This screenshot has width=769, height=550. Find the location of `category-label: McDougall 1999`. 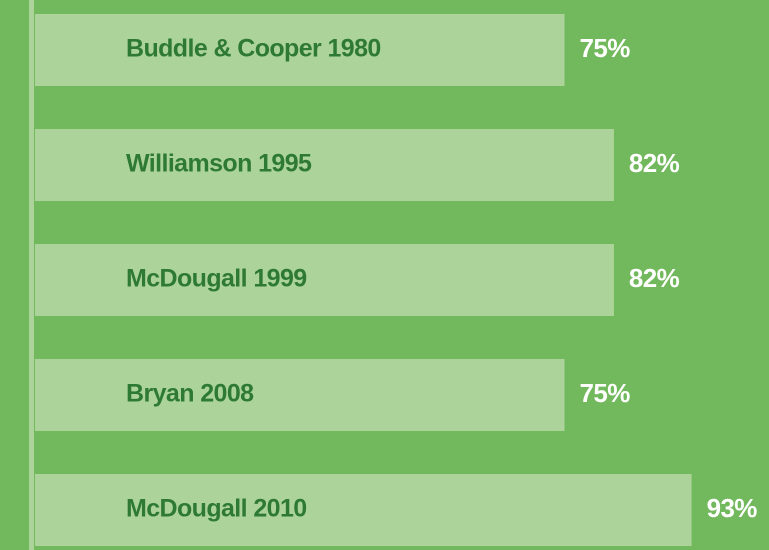

category-label: McDougall 1999 is located at coordinates (216, 279).